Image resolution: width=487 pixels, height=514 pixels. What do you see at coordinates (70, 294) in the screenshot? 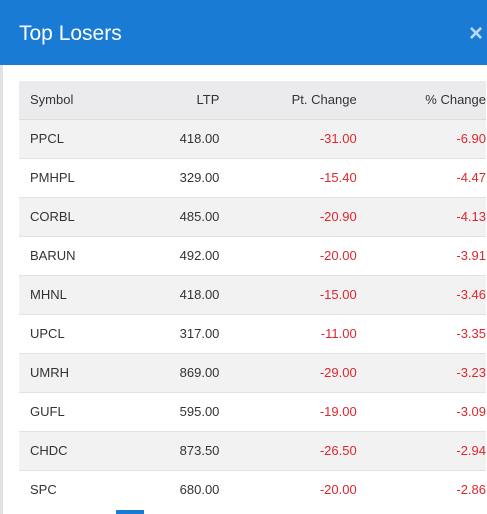
I see `cell-symbol: MHNL` at bounding box center [70, 294].